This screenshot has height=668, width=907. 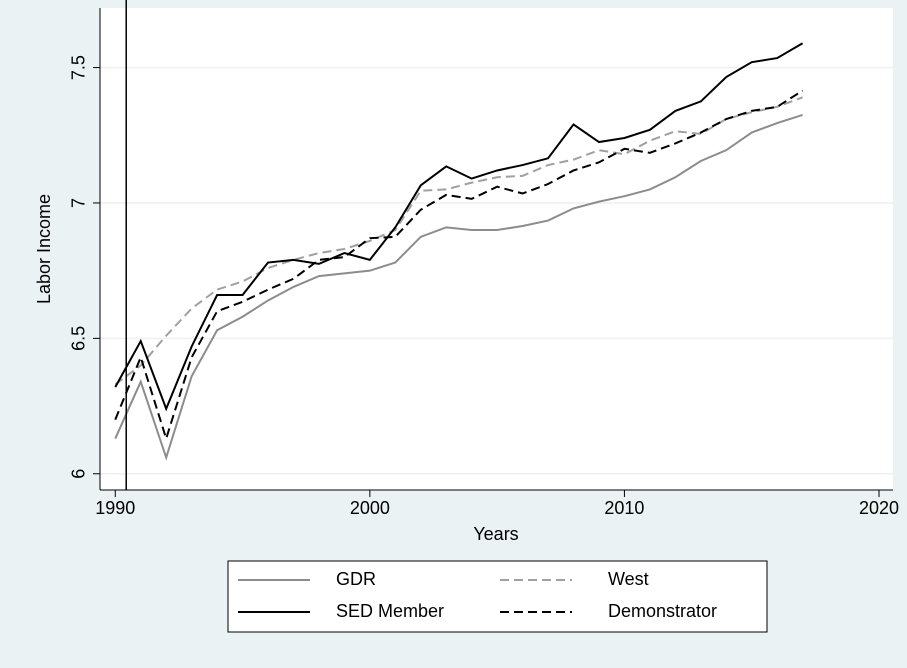 I want to click on y-tick-label: 7, so click(x=79, y=203).